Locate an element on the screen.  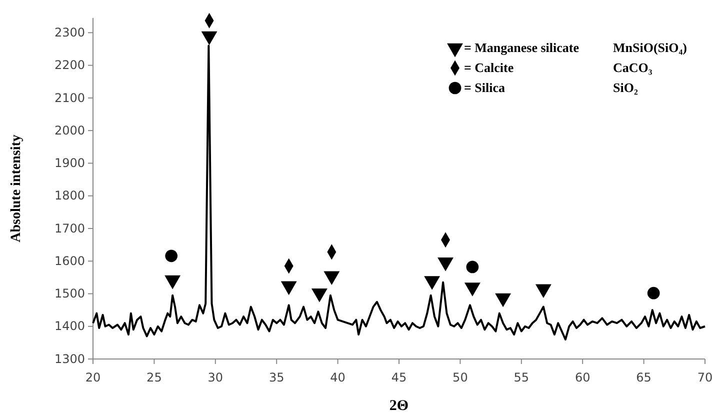
annotation: MnSiO(SiO₄) is located at coordinates (650, 47).